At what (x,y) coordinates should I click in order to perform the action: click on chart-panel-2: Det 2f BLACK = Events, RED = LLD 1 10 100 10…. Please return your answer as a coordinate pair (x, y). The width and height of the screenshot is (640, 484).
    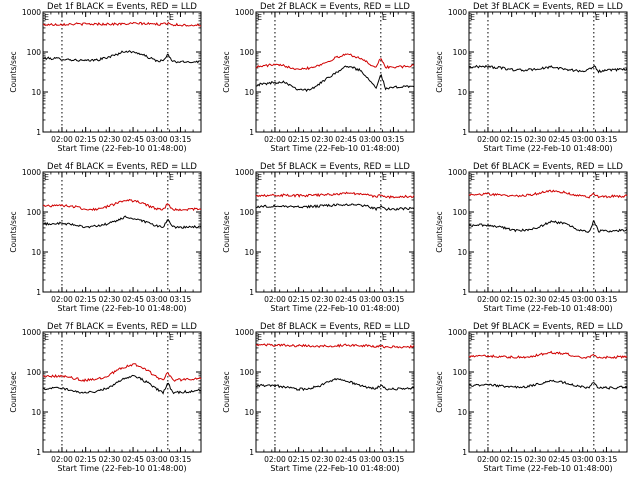
    Looking at the image, I should click on (318, 77).